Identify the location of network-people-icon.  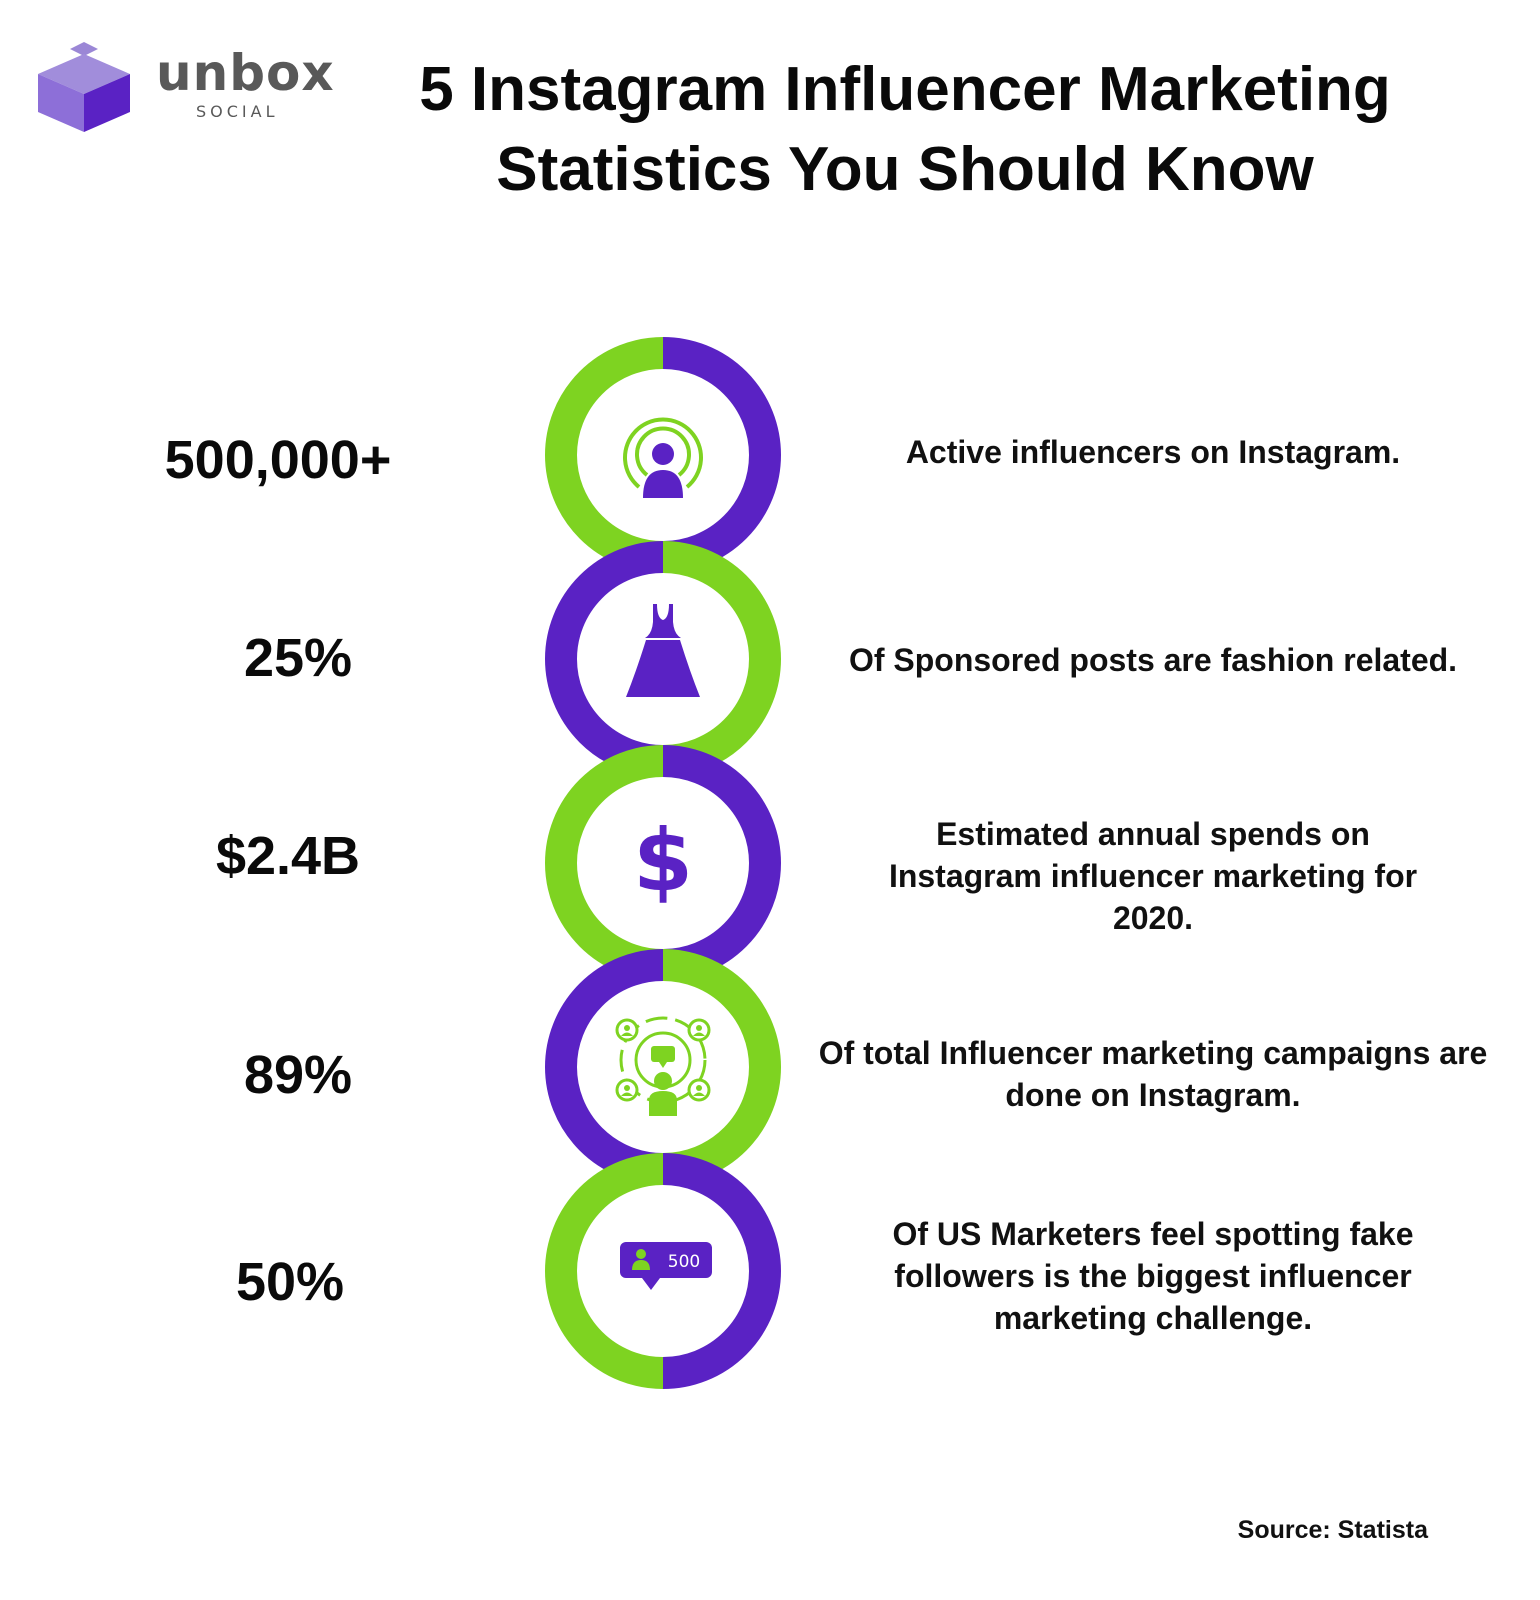
(663, 1066).